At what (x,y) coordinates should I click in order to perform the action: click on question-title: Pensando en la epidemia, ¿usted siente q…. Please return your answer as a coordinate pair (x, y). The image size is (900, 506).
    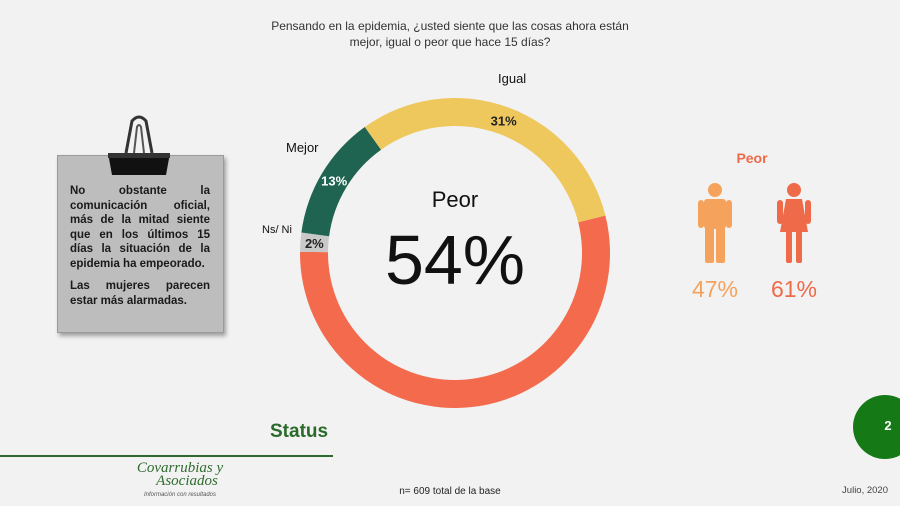
    Looking at the image, I should click on (450, 34).